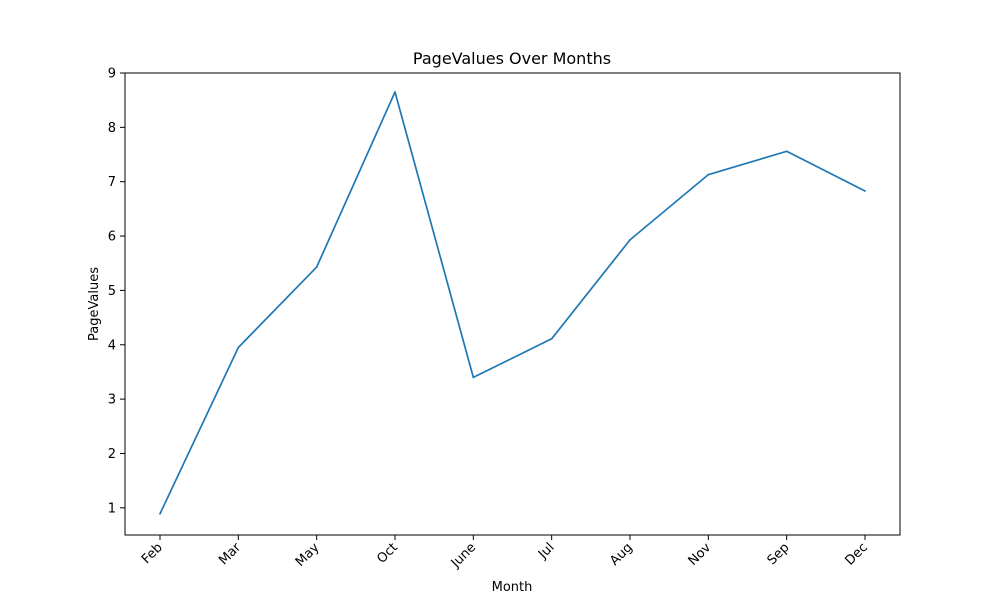  I want to click on y-axis: 1 2 3 4 5 6 7 8 9, so click(116, 291).